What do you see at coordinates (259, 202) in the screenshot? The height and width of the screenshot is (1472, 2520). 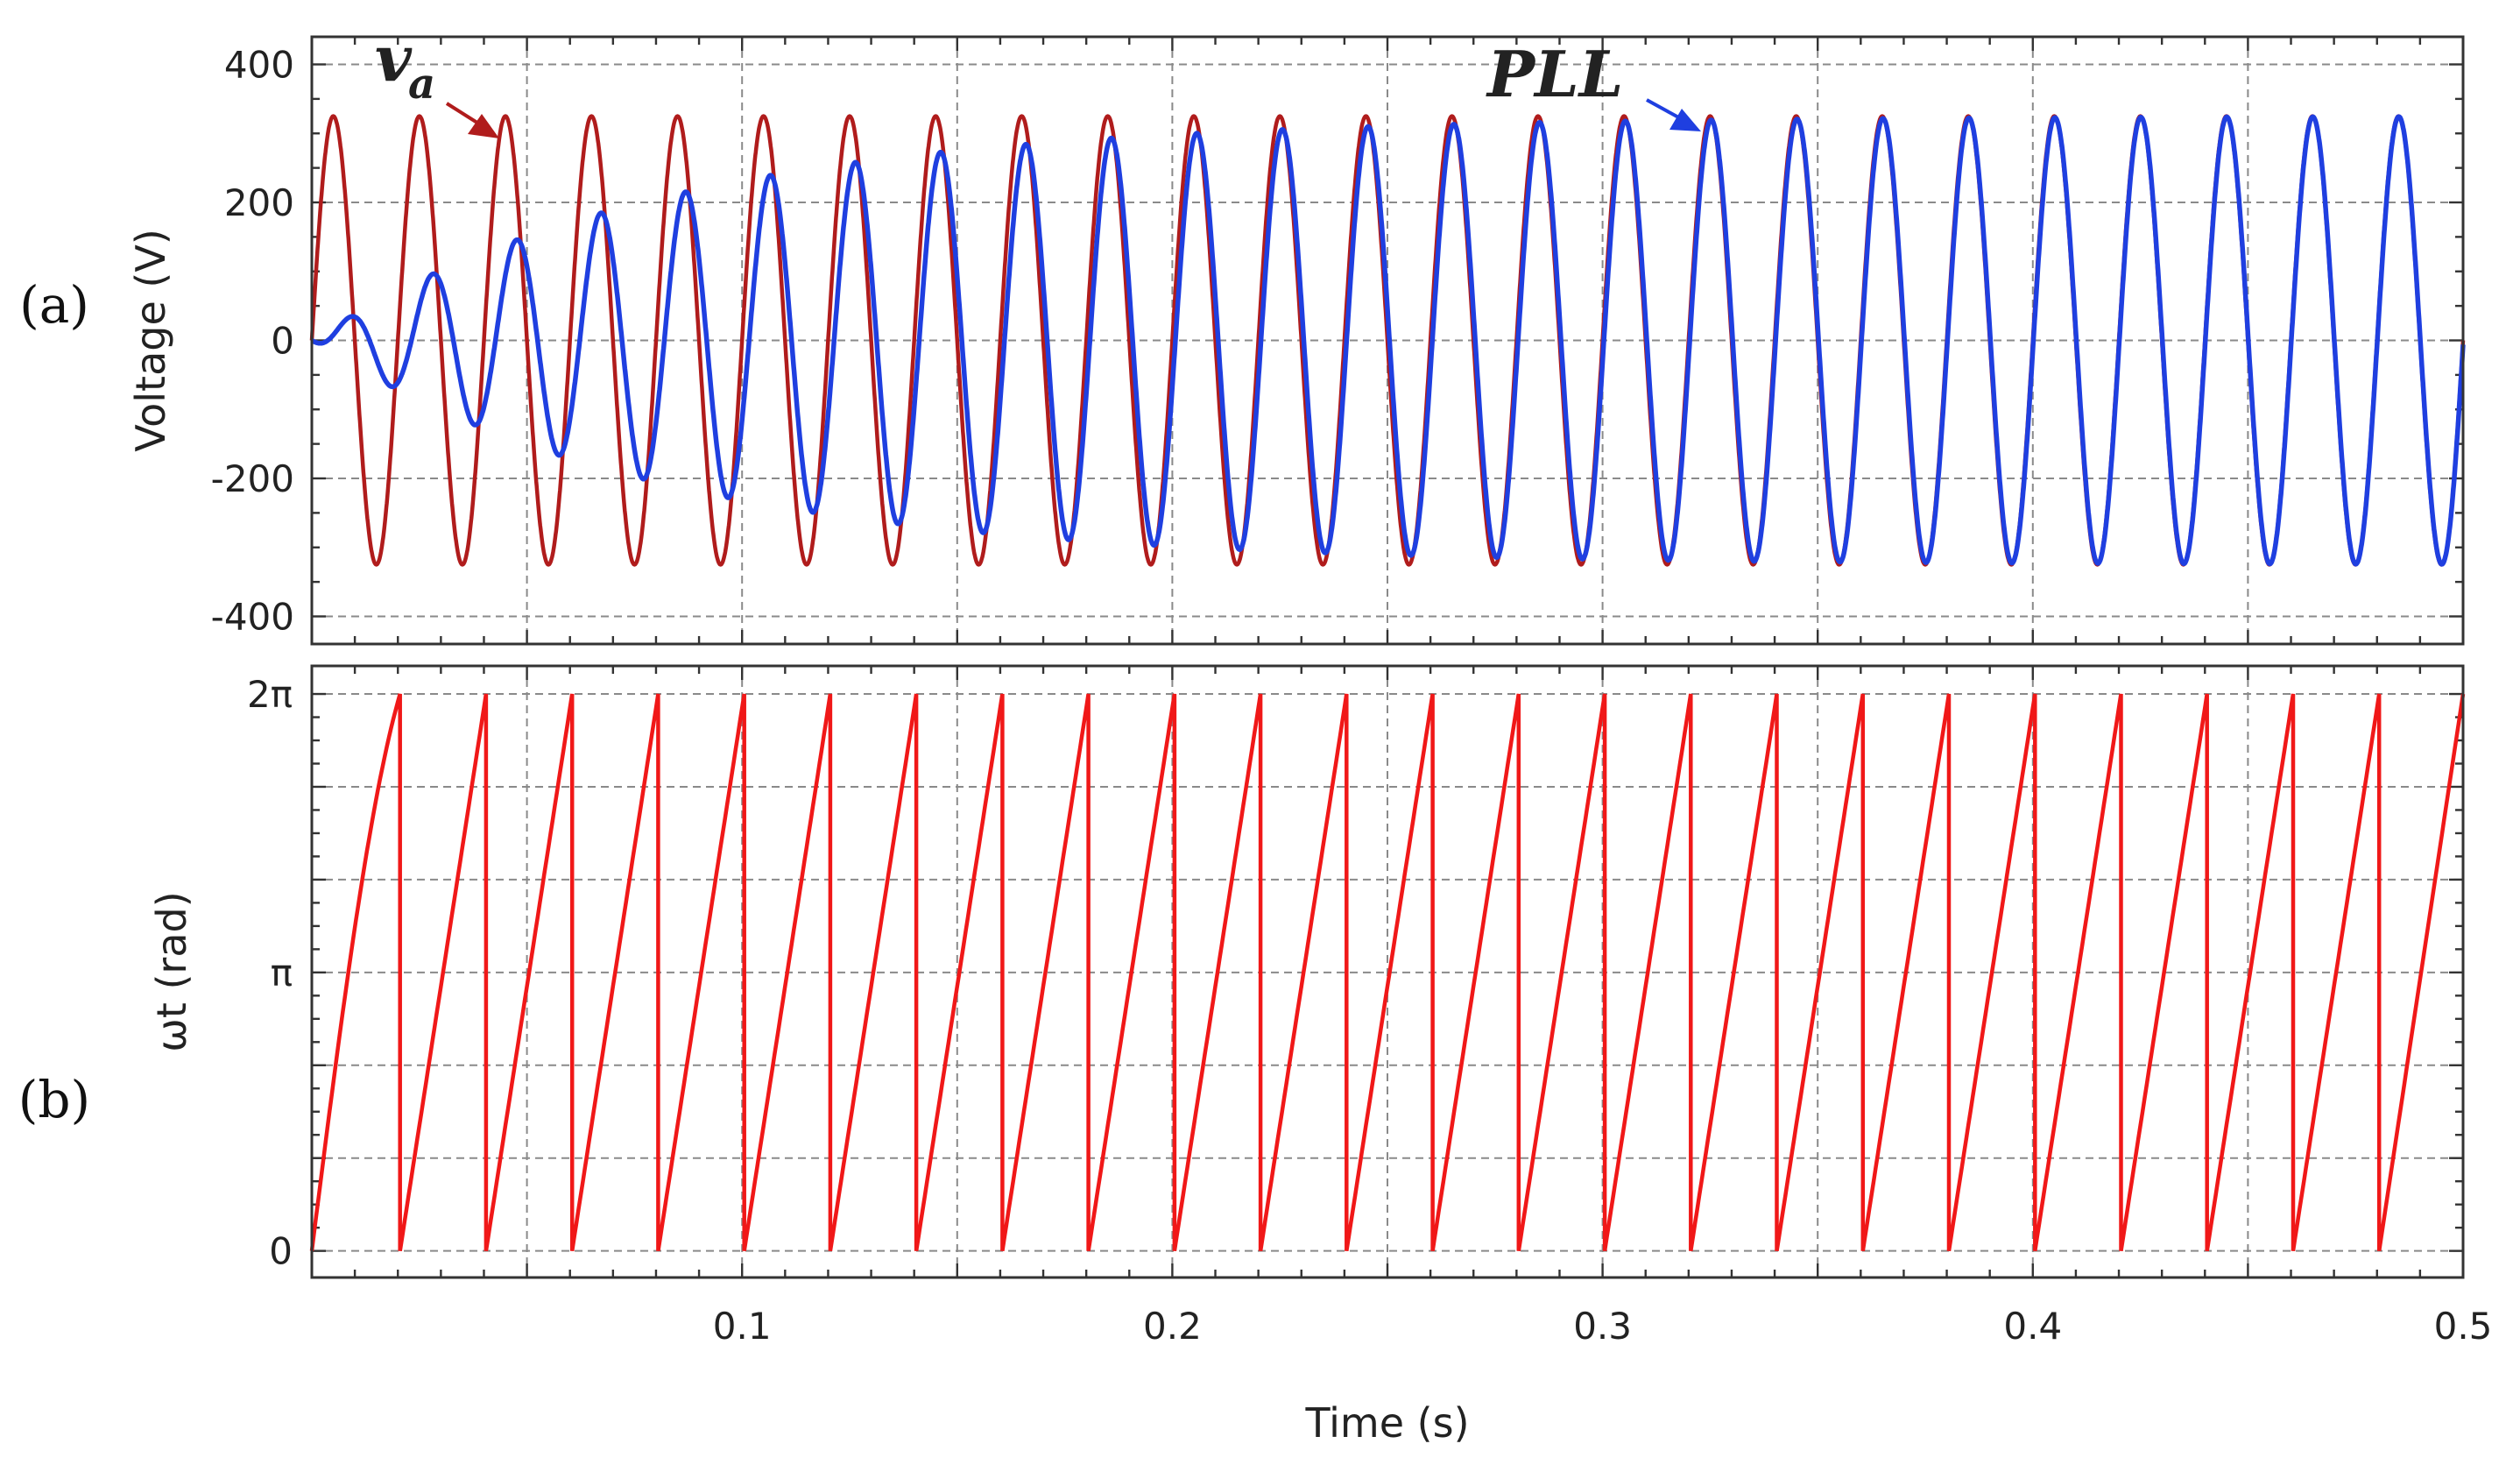 I see `y-tick-label: 200` at bounding box center [259, 202].